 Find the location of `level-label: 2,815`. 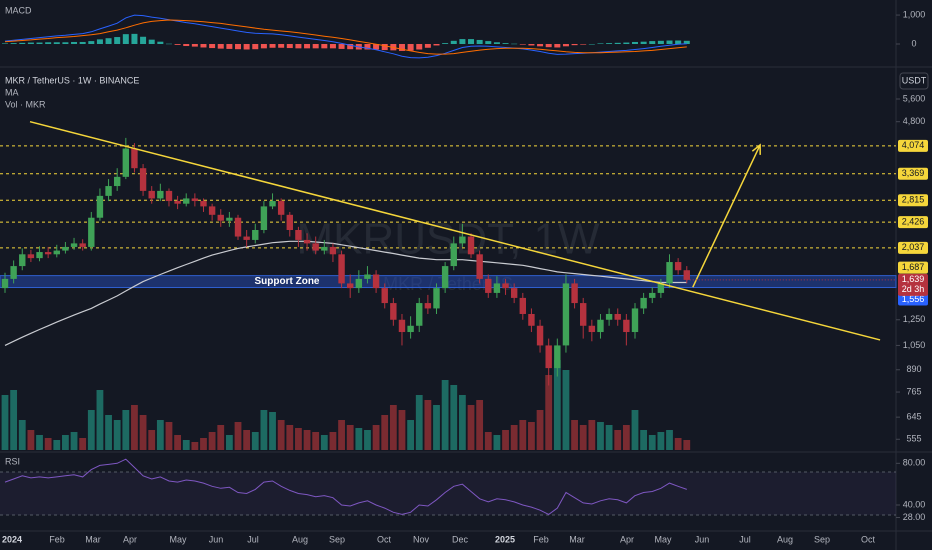

level-label: 2,815 is located at coordinates (913, 200).